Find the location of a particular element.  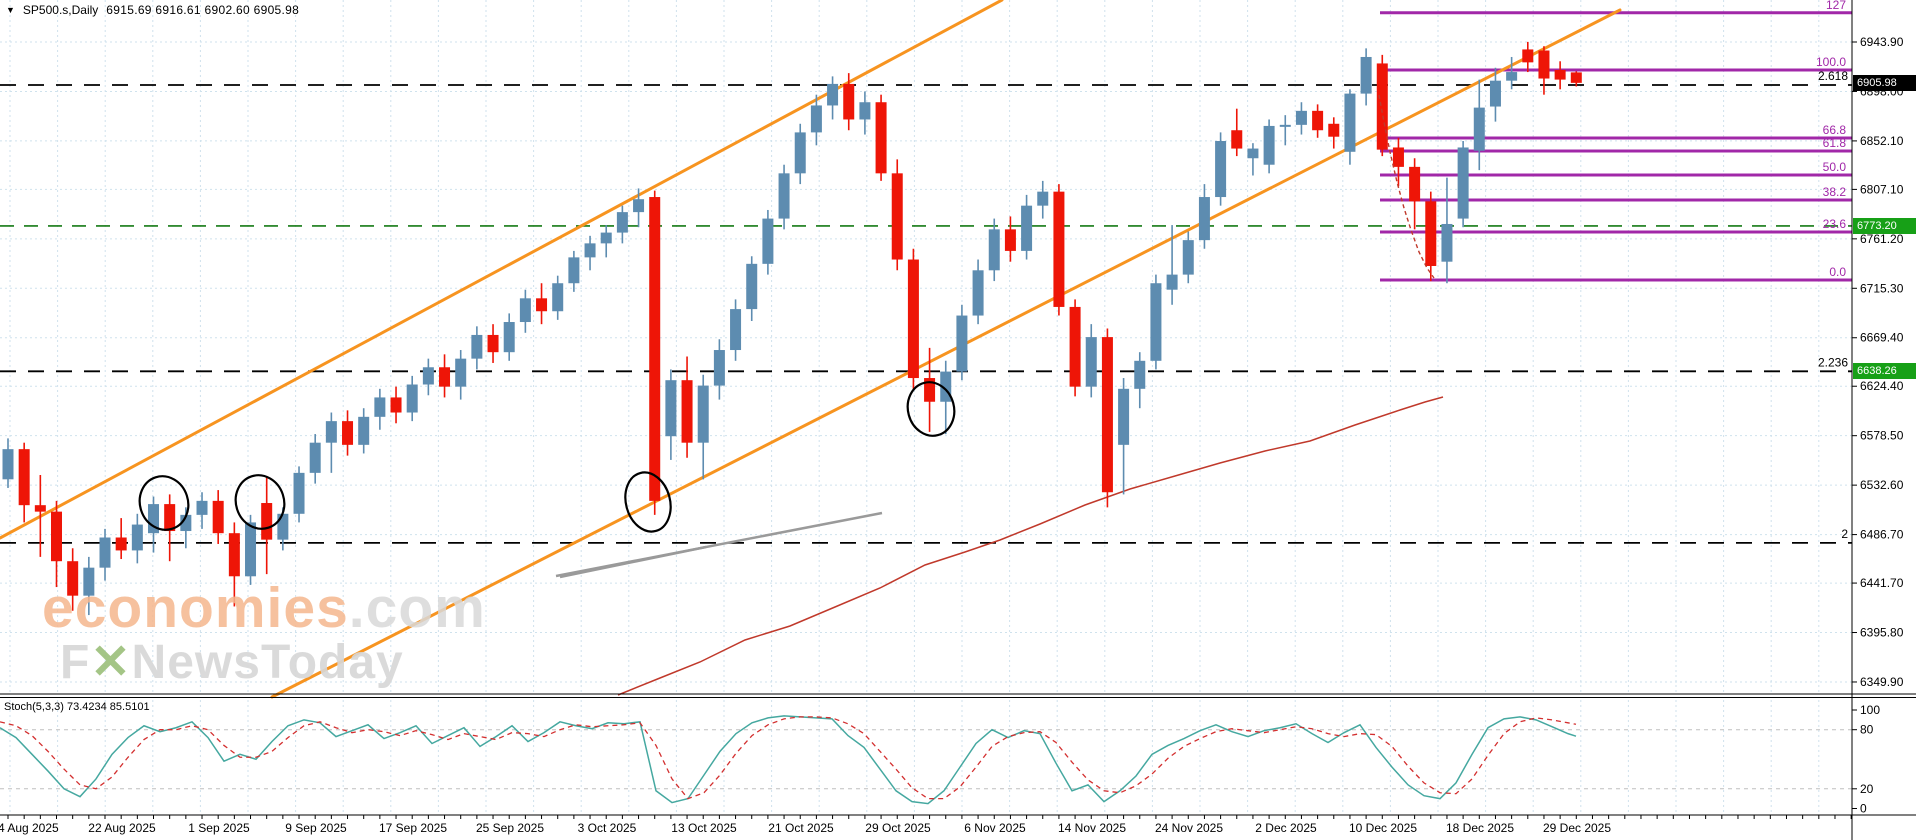

gray-trendline is located at coordinates (633, 562).